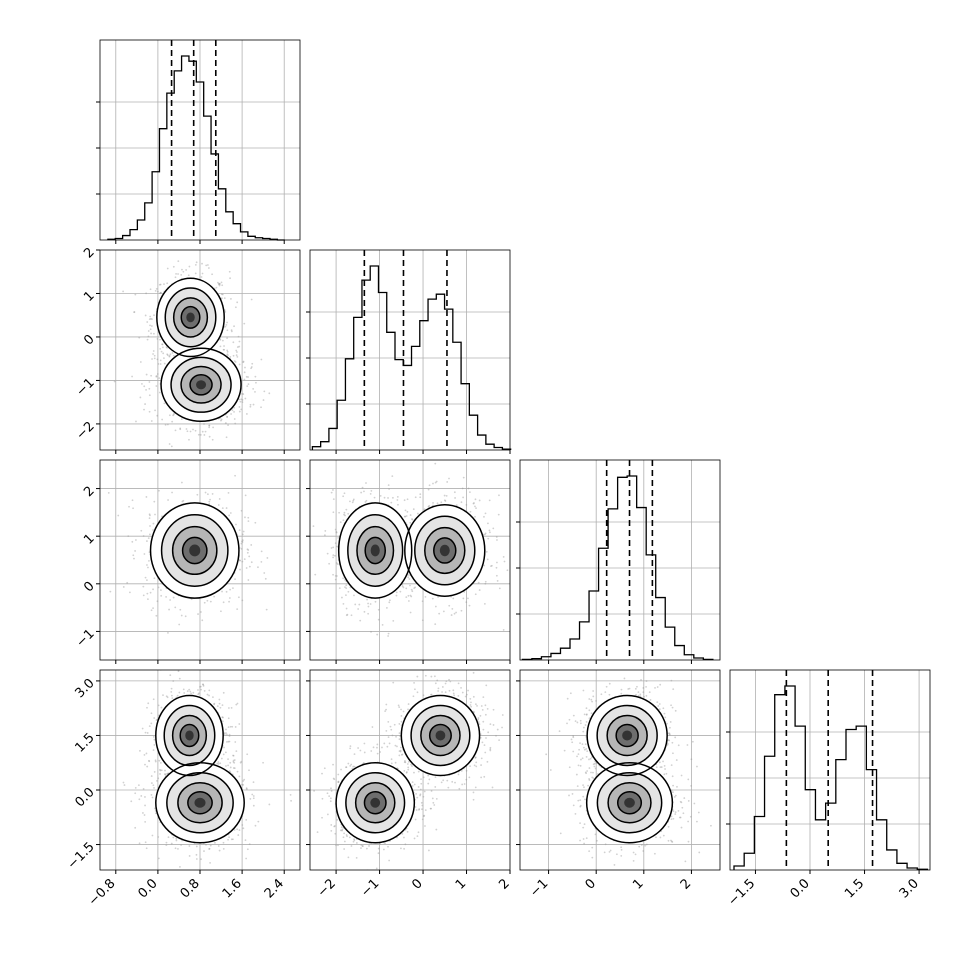 This screenshot has width=970, height=970. What do you see at coordinates (89, 340) in the screenshot?
I see `y-tick-label: 0` at bounding box center [89, 340].